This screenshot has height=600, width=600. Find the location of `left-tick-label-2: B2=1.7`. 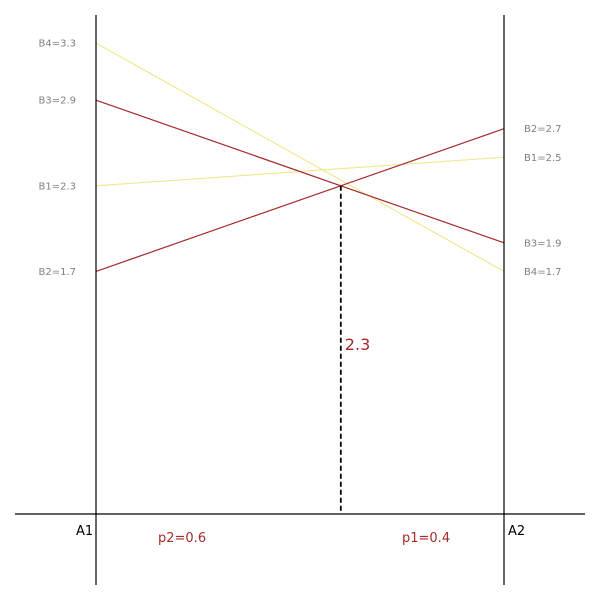

left-tick-label-2: B2=1.7 is located at coordinates (57, 272).